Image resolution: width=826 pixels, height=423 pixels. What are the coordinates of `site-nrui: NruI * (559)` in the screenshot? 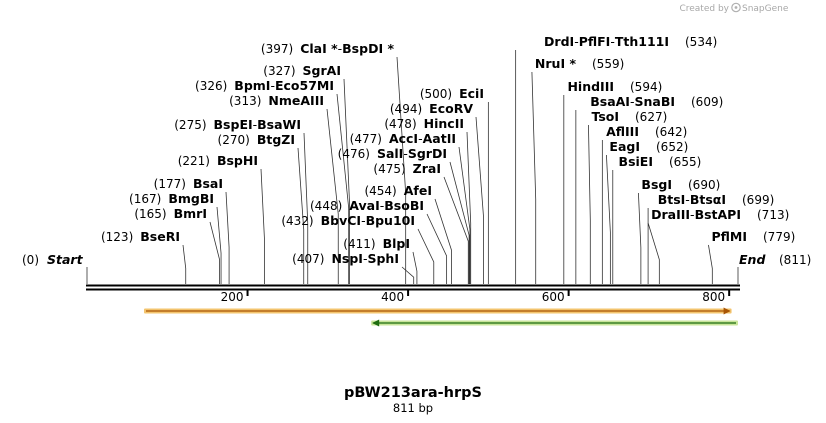 It's located at (579, 63).